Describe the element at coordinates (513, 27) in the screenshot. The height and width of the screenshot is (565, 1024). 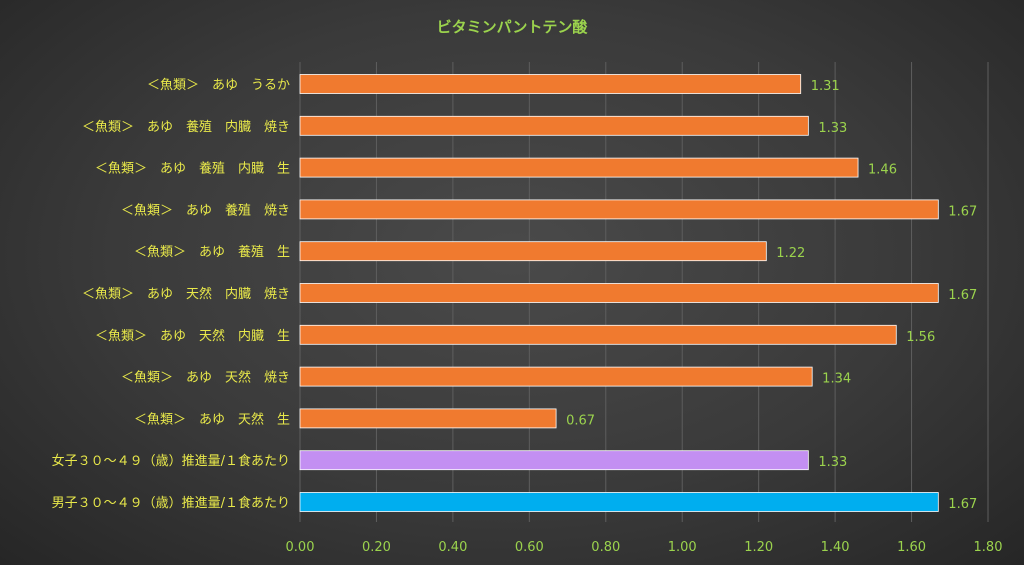
I see `chart-title: ビタミンパントテン酸` at that location.